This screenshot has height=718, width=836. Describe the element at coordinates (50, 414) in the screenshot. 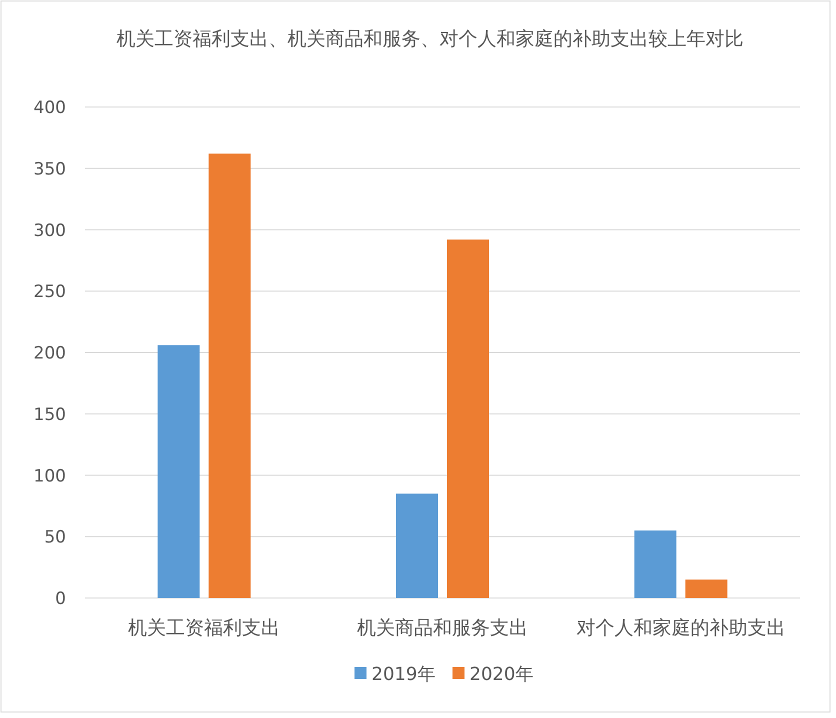

I see `y-tick-label: 150` at that location.